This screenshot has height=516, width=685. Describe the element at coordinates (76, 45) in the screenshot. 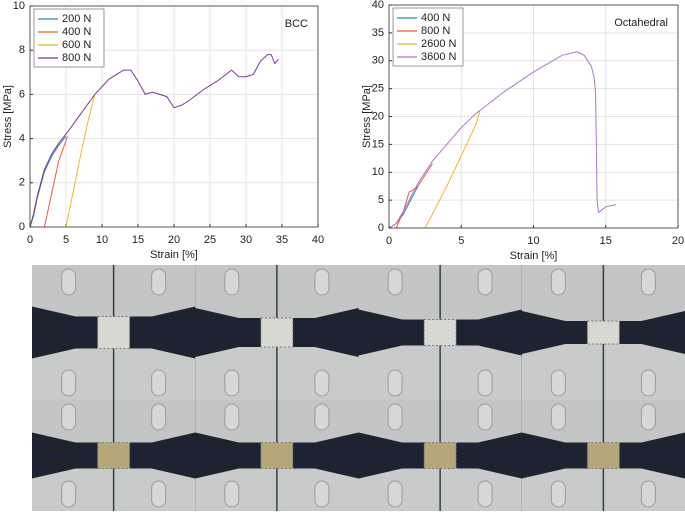

I see `legend-label: 600 N` at that location.